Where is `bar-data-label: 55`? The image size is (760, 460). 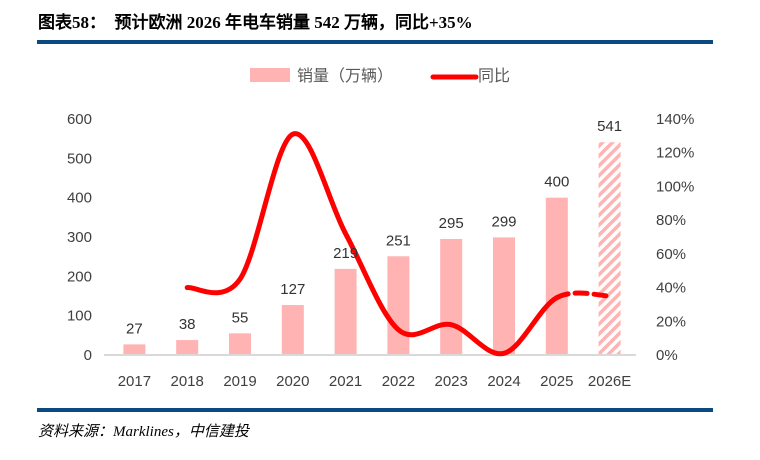
bar-data-label: 55 is located at coordinates (240, 317).